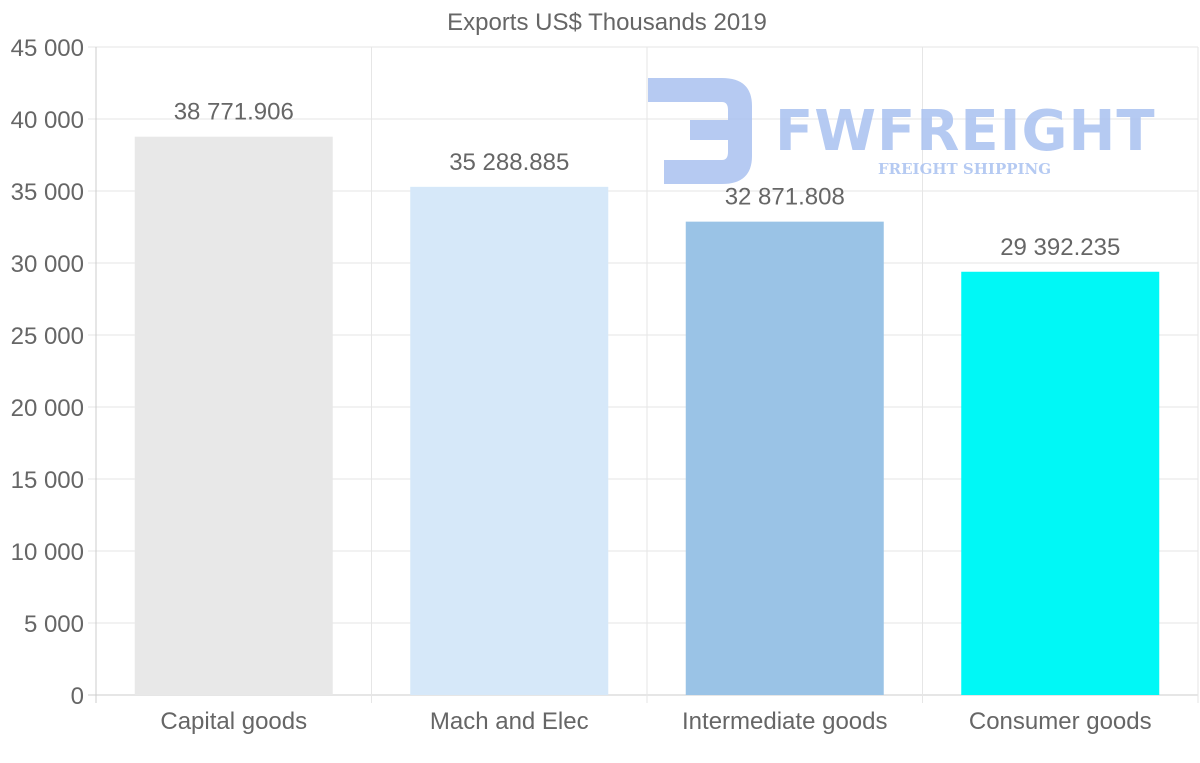 The height and width of the screenshot is (763, 1200). Describe the element at coordinates (965, 131) in the screenshot. I see `watermark-brand: FWFREIGHT` at that location.